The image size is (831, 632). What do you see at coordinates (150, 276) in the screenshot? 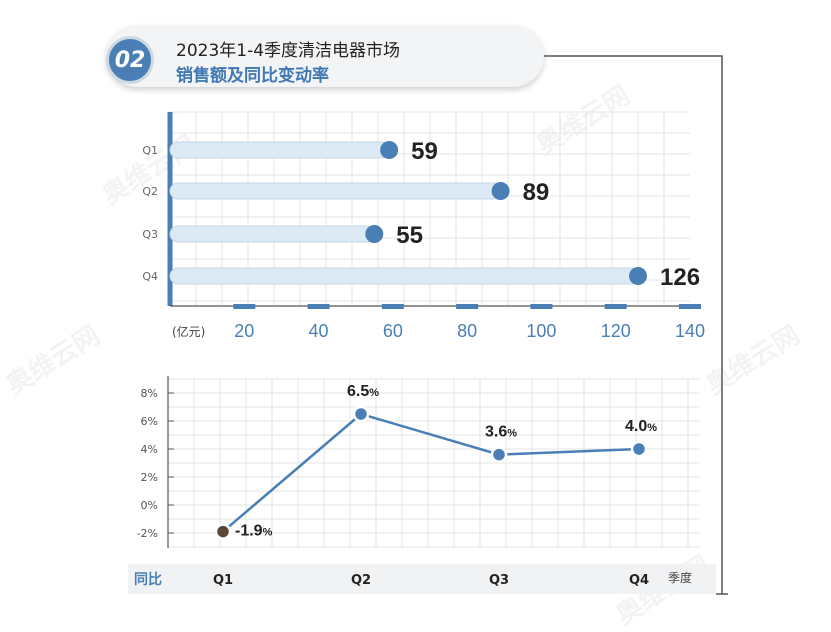
I see `bar-category-label: Q4` at bounding box center [150, 276].